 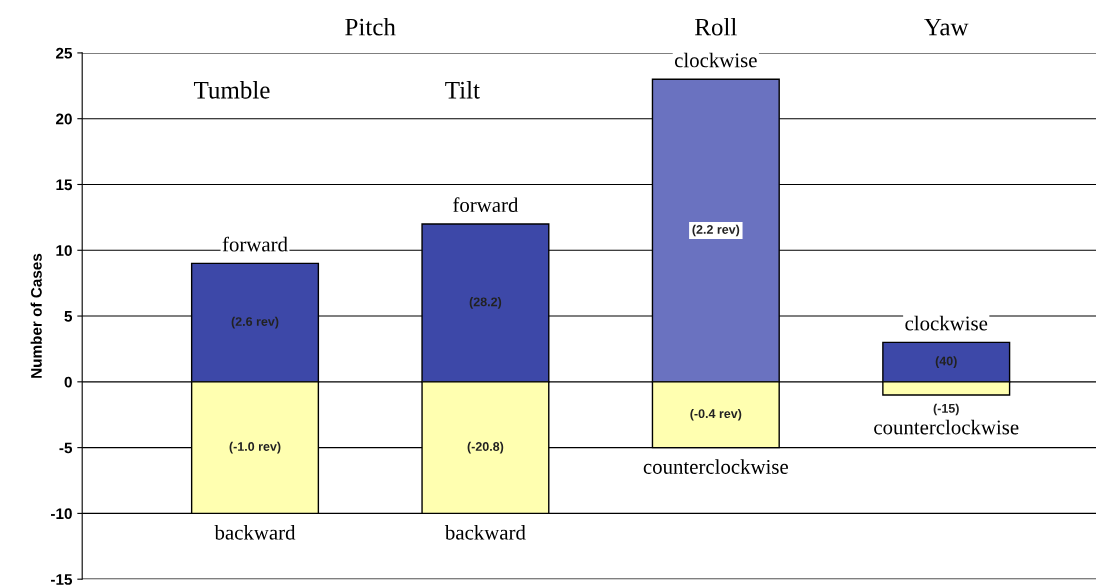 What do you see at coordinates (68, 316) in the screenshot?
I see `y-tick-label: 5` at bounding box center [68, 316].